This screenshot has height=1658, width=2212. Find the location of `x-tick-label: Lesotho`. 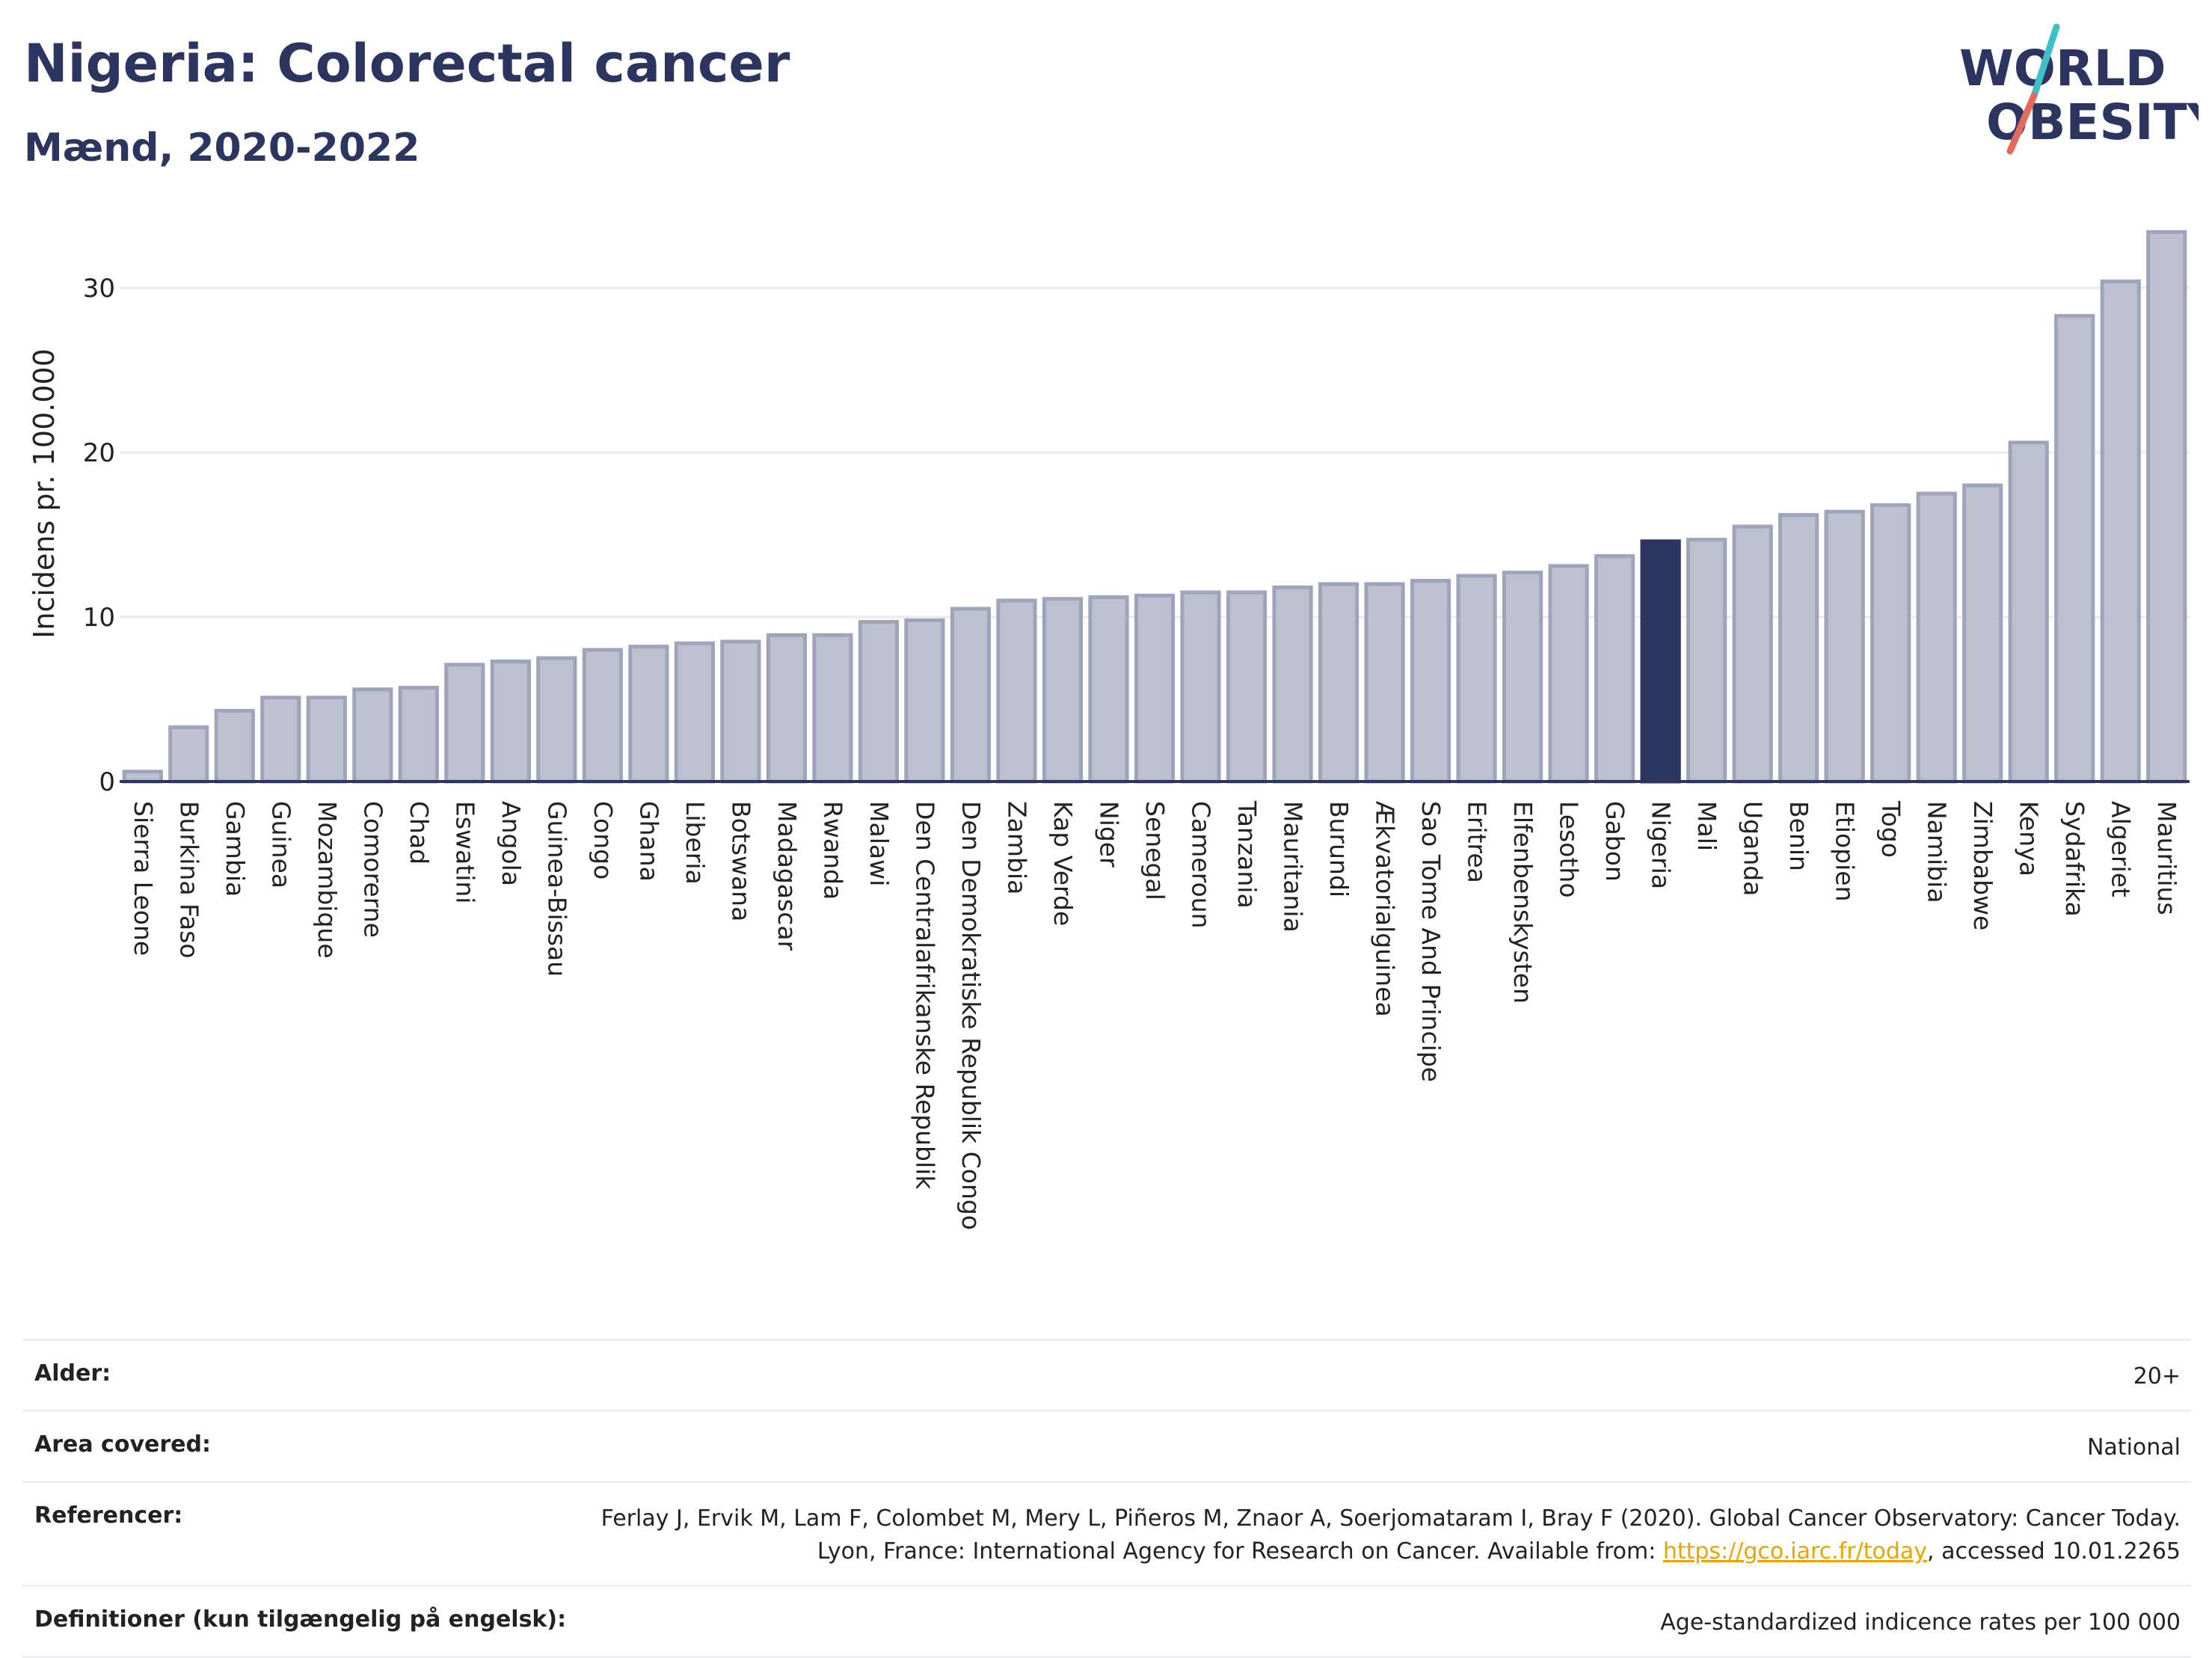

x-tick-label: Lesotho is located at coordinates (1569, 849).